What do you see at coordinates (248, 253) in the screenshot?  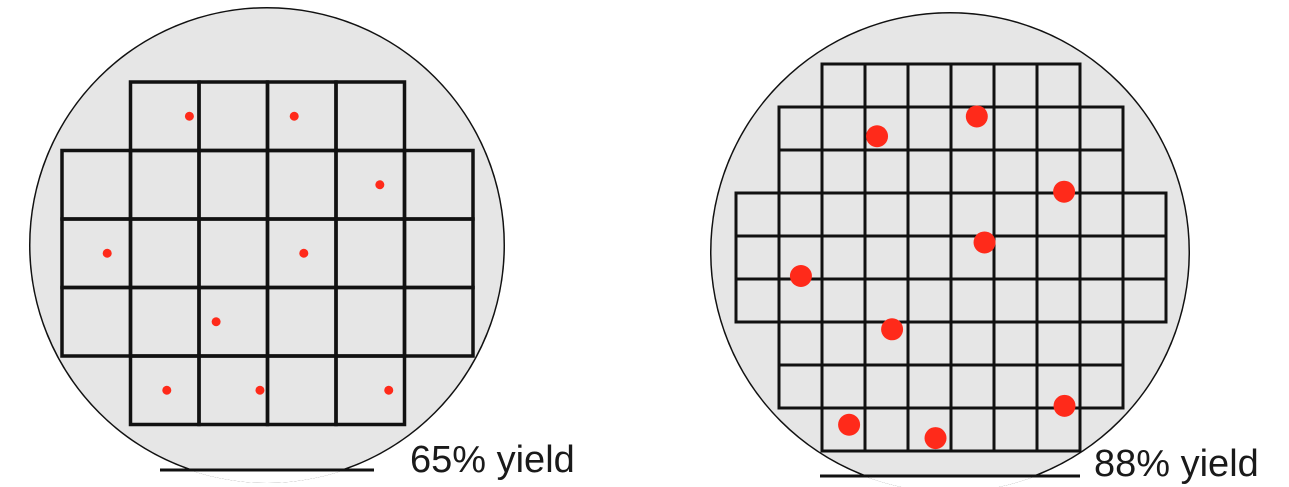 I see `defects` at bounding box center [248, 253].